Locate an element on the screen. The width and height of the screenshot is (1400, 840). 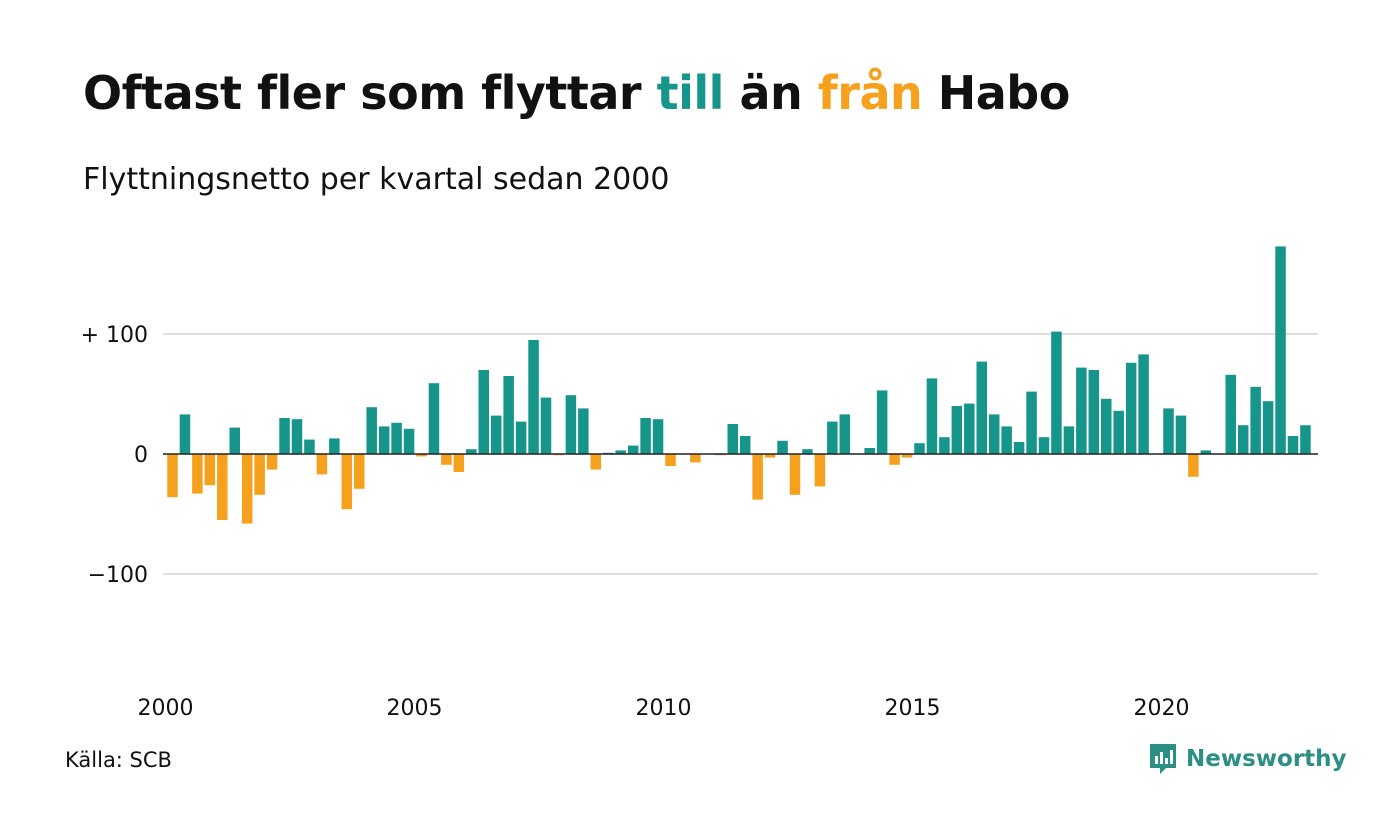
chart-subtitle: Flyttningsnetto per kvartal sedan 2000 is located at coordinates (376, 179).